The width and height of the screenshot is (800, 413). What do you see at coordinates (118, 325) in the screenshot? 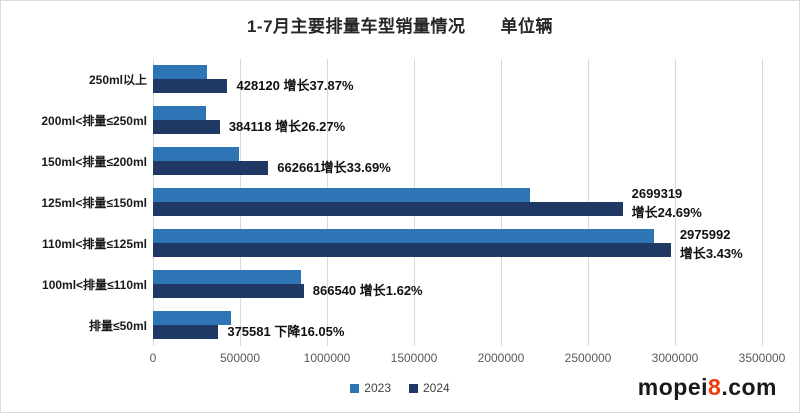
I see `category-label: 排量≤50ml` at bounding box center [118, 325].